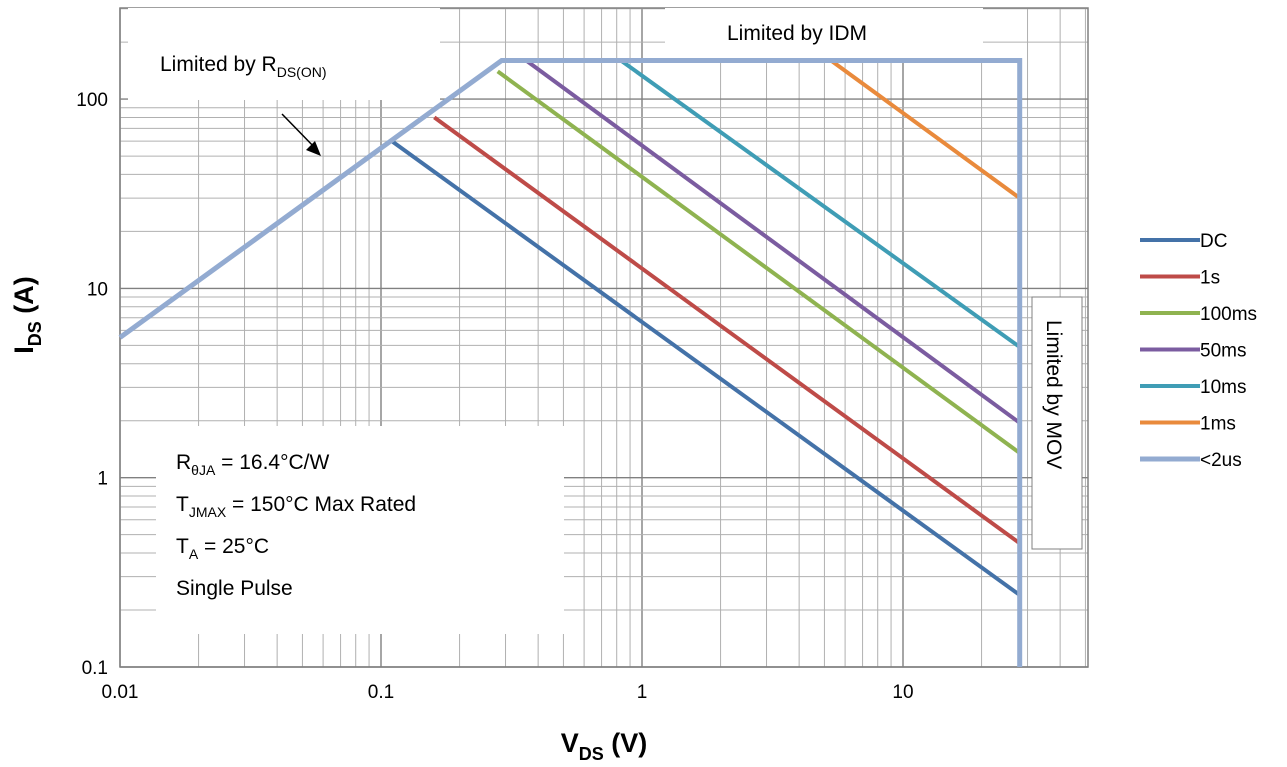 The height and width of the screenshot is (767, 1287). Describe the element at coordinates (313, 148) in the screenshot. I see `rdson-arrow-head` at that location.